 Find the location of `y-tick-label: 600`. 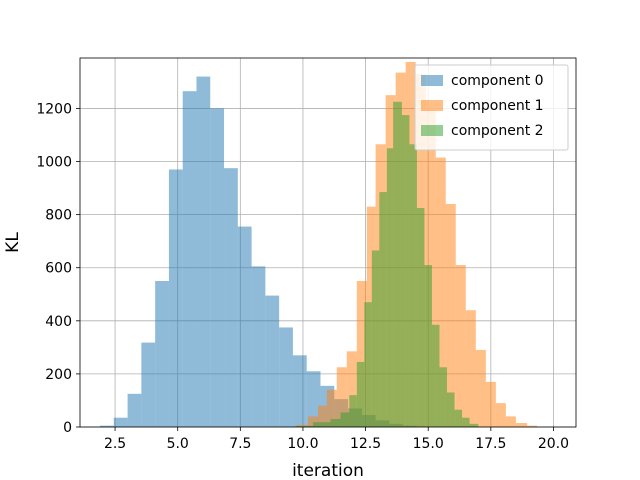

y-tick-label: 600 is located at coordinates (58, 269).